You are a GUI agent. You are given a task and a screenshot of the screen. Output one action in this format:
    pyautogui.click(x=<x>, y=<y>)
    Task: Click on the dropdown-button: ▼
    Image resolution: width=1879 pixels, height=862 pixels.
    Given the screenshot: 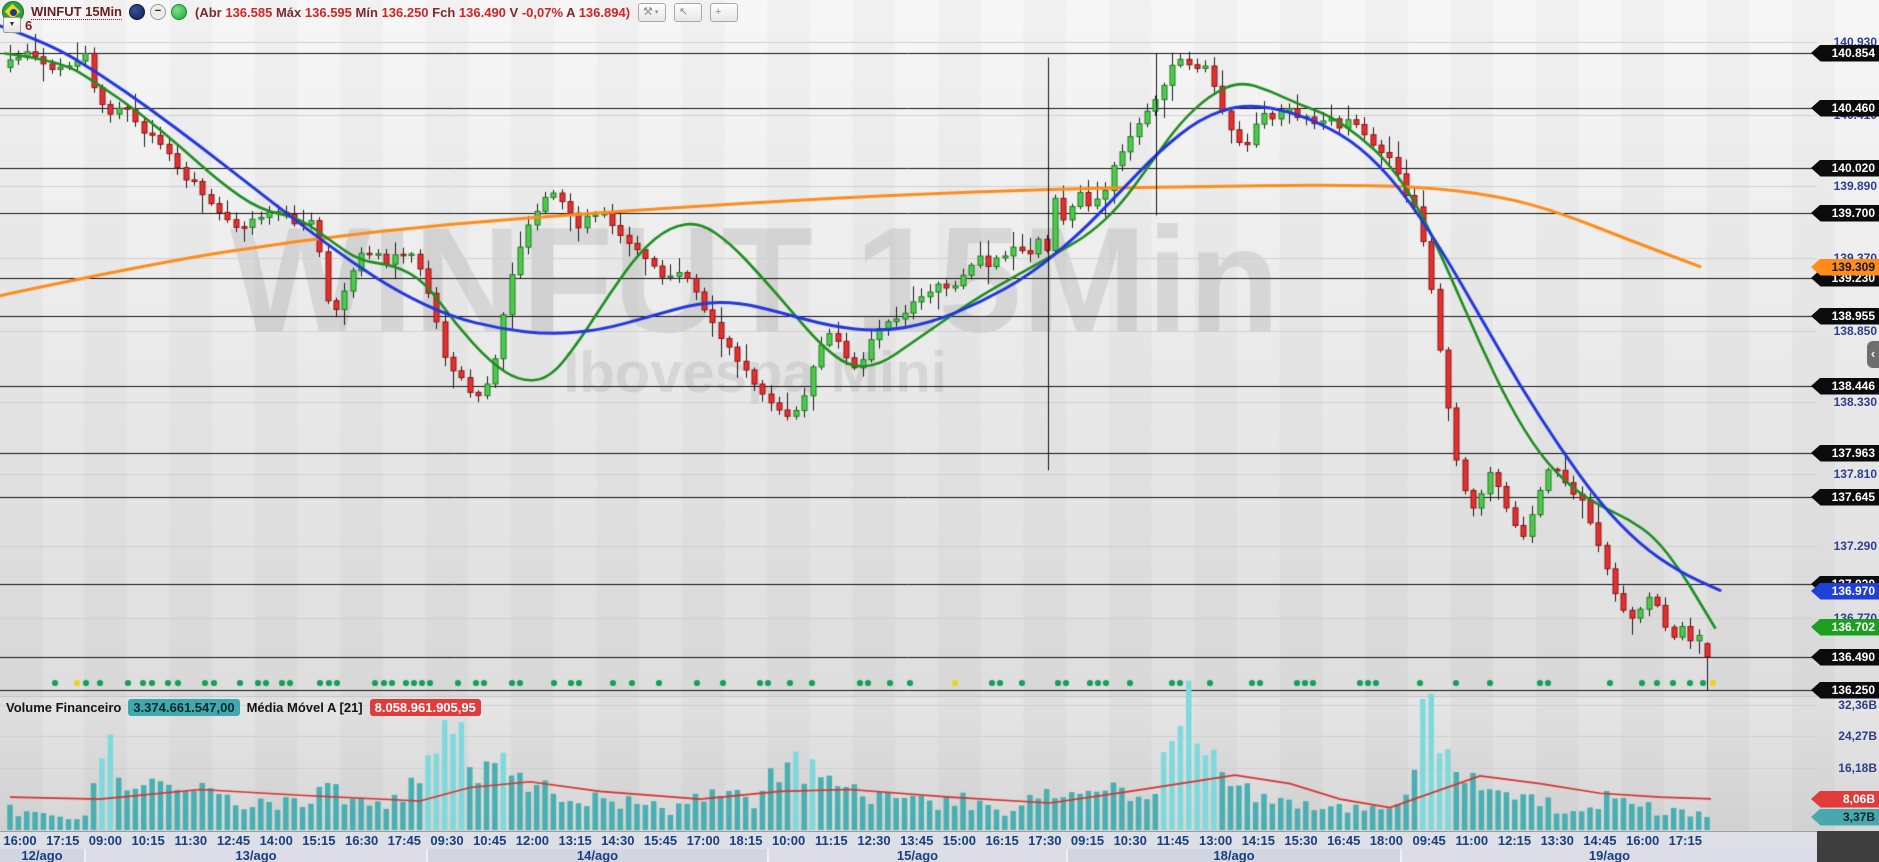 What is the action you would take?
    pyautogui.click(x=12, y=25)
    